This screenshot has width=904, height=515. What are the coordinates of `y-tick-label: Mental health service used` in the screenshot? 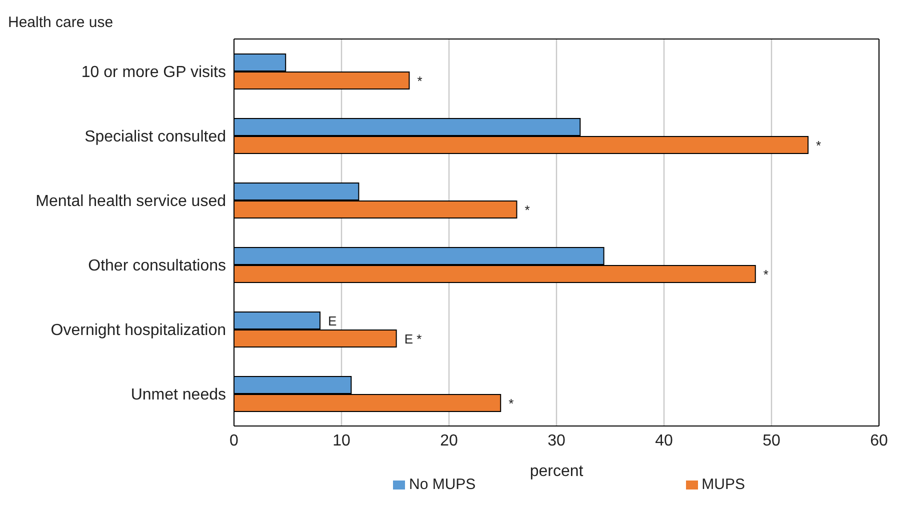 It's located at (131, 201).